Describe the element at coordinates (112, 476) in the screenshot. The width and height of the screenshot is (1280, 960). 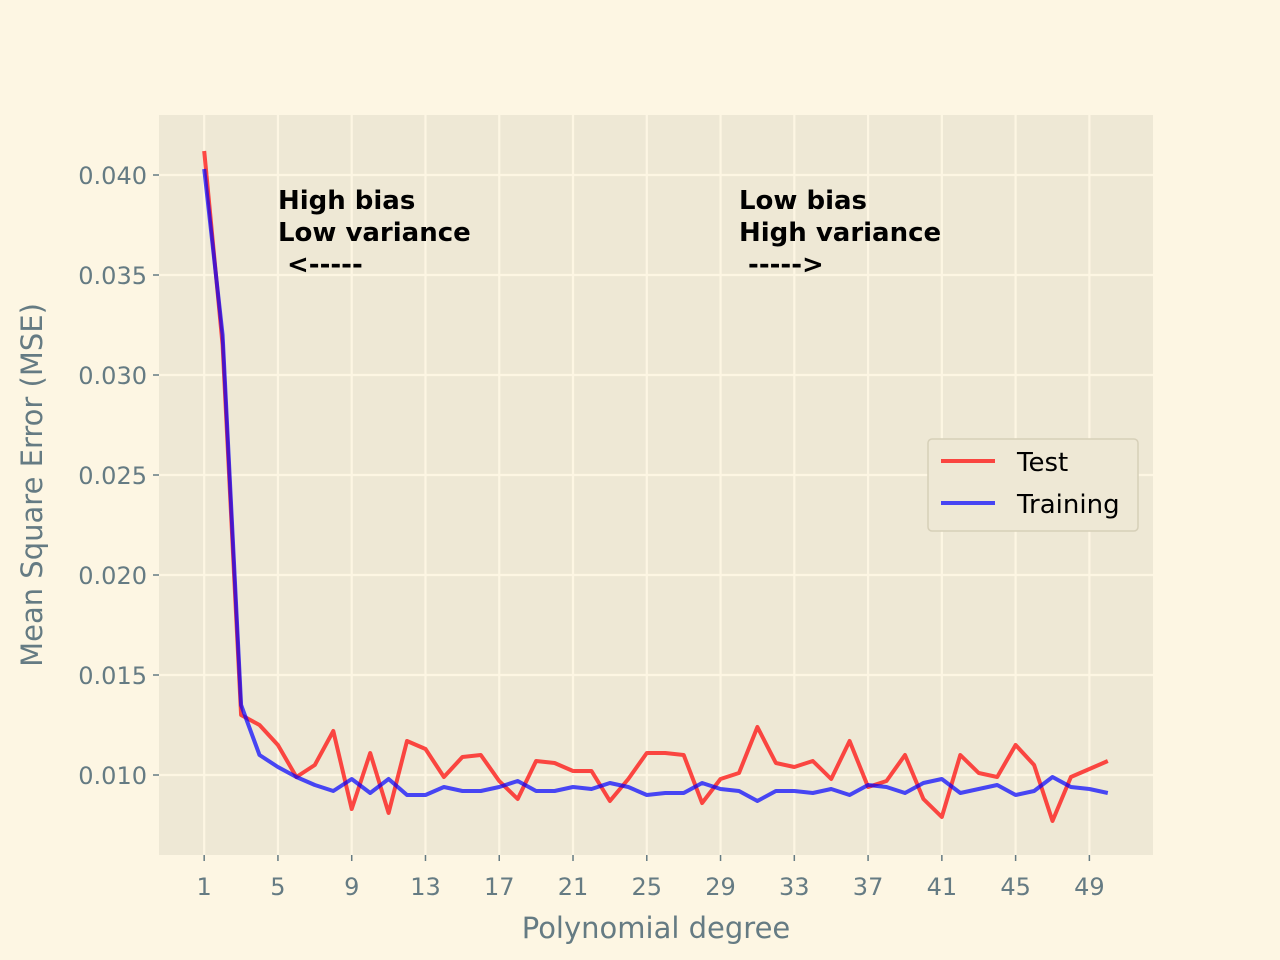
I see `y-tick-label: 0.025` at that location.